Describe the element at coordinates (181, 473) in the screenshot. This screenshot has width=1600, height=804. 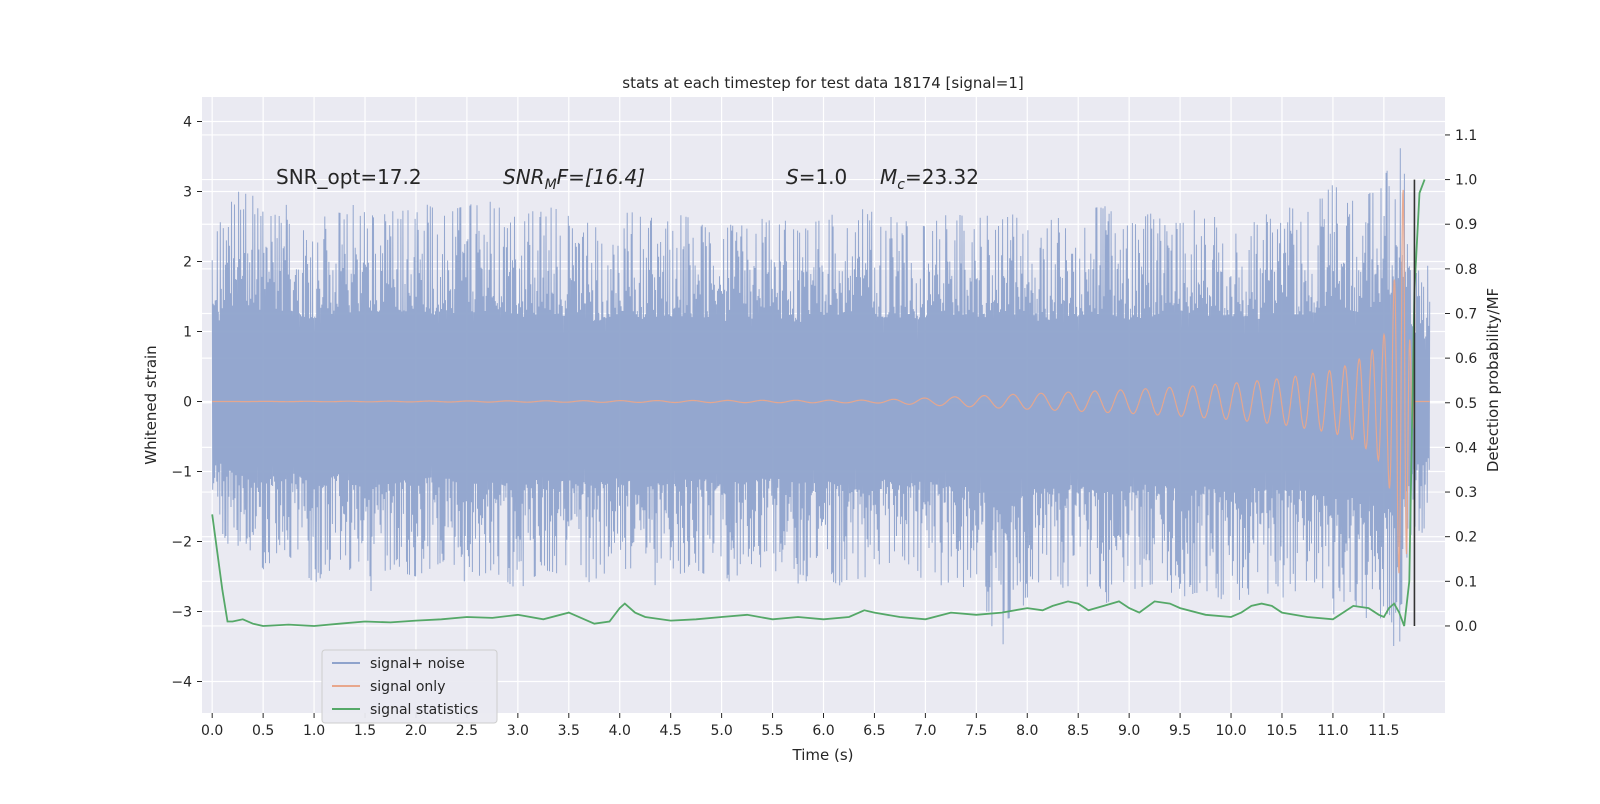
I see `left-y-tick-label: −1` at that location.